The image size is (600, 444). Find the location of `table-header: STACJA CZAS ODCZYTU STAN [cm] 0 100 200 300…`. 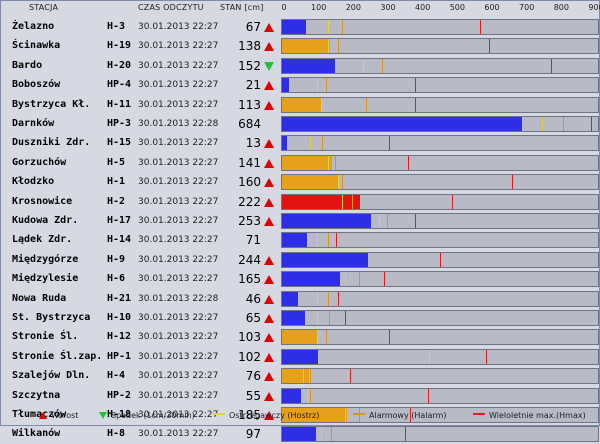

table-header: STACJA CZAS ODCZYTU STAN [cm] 0 100 200 300… is located at coordinates (300, 9).